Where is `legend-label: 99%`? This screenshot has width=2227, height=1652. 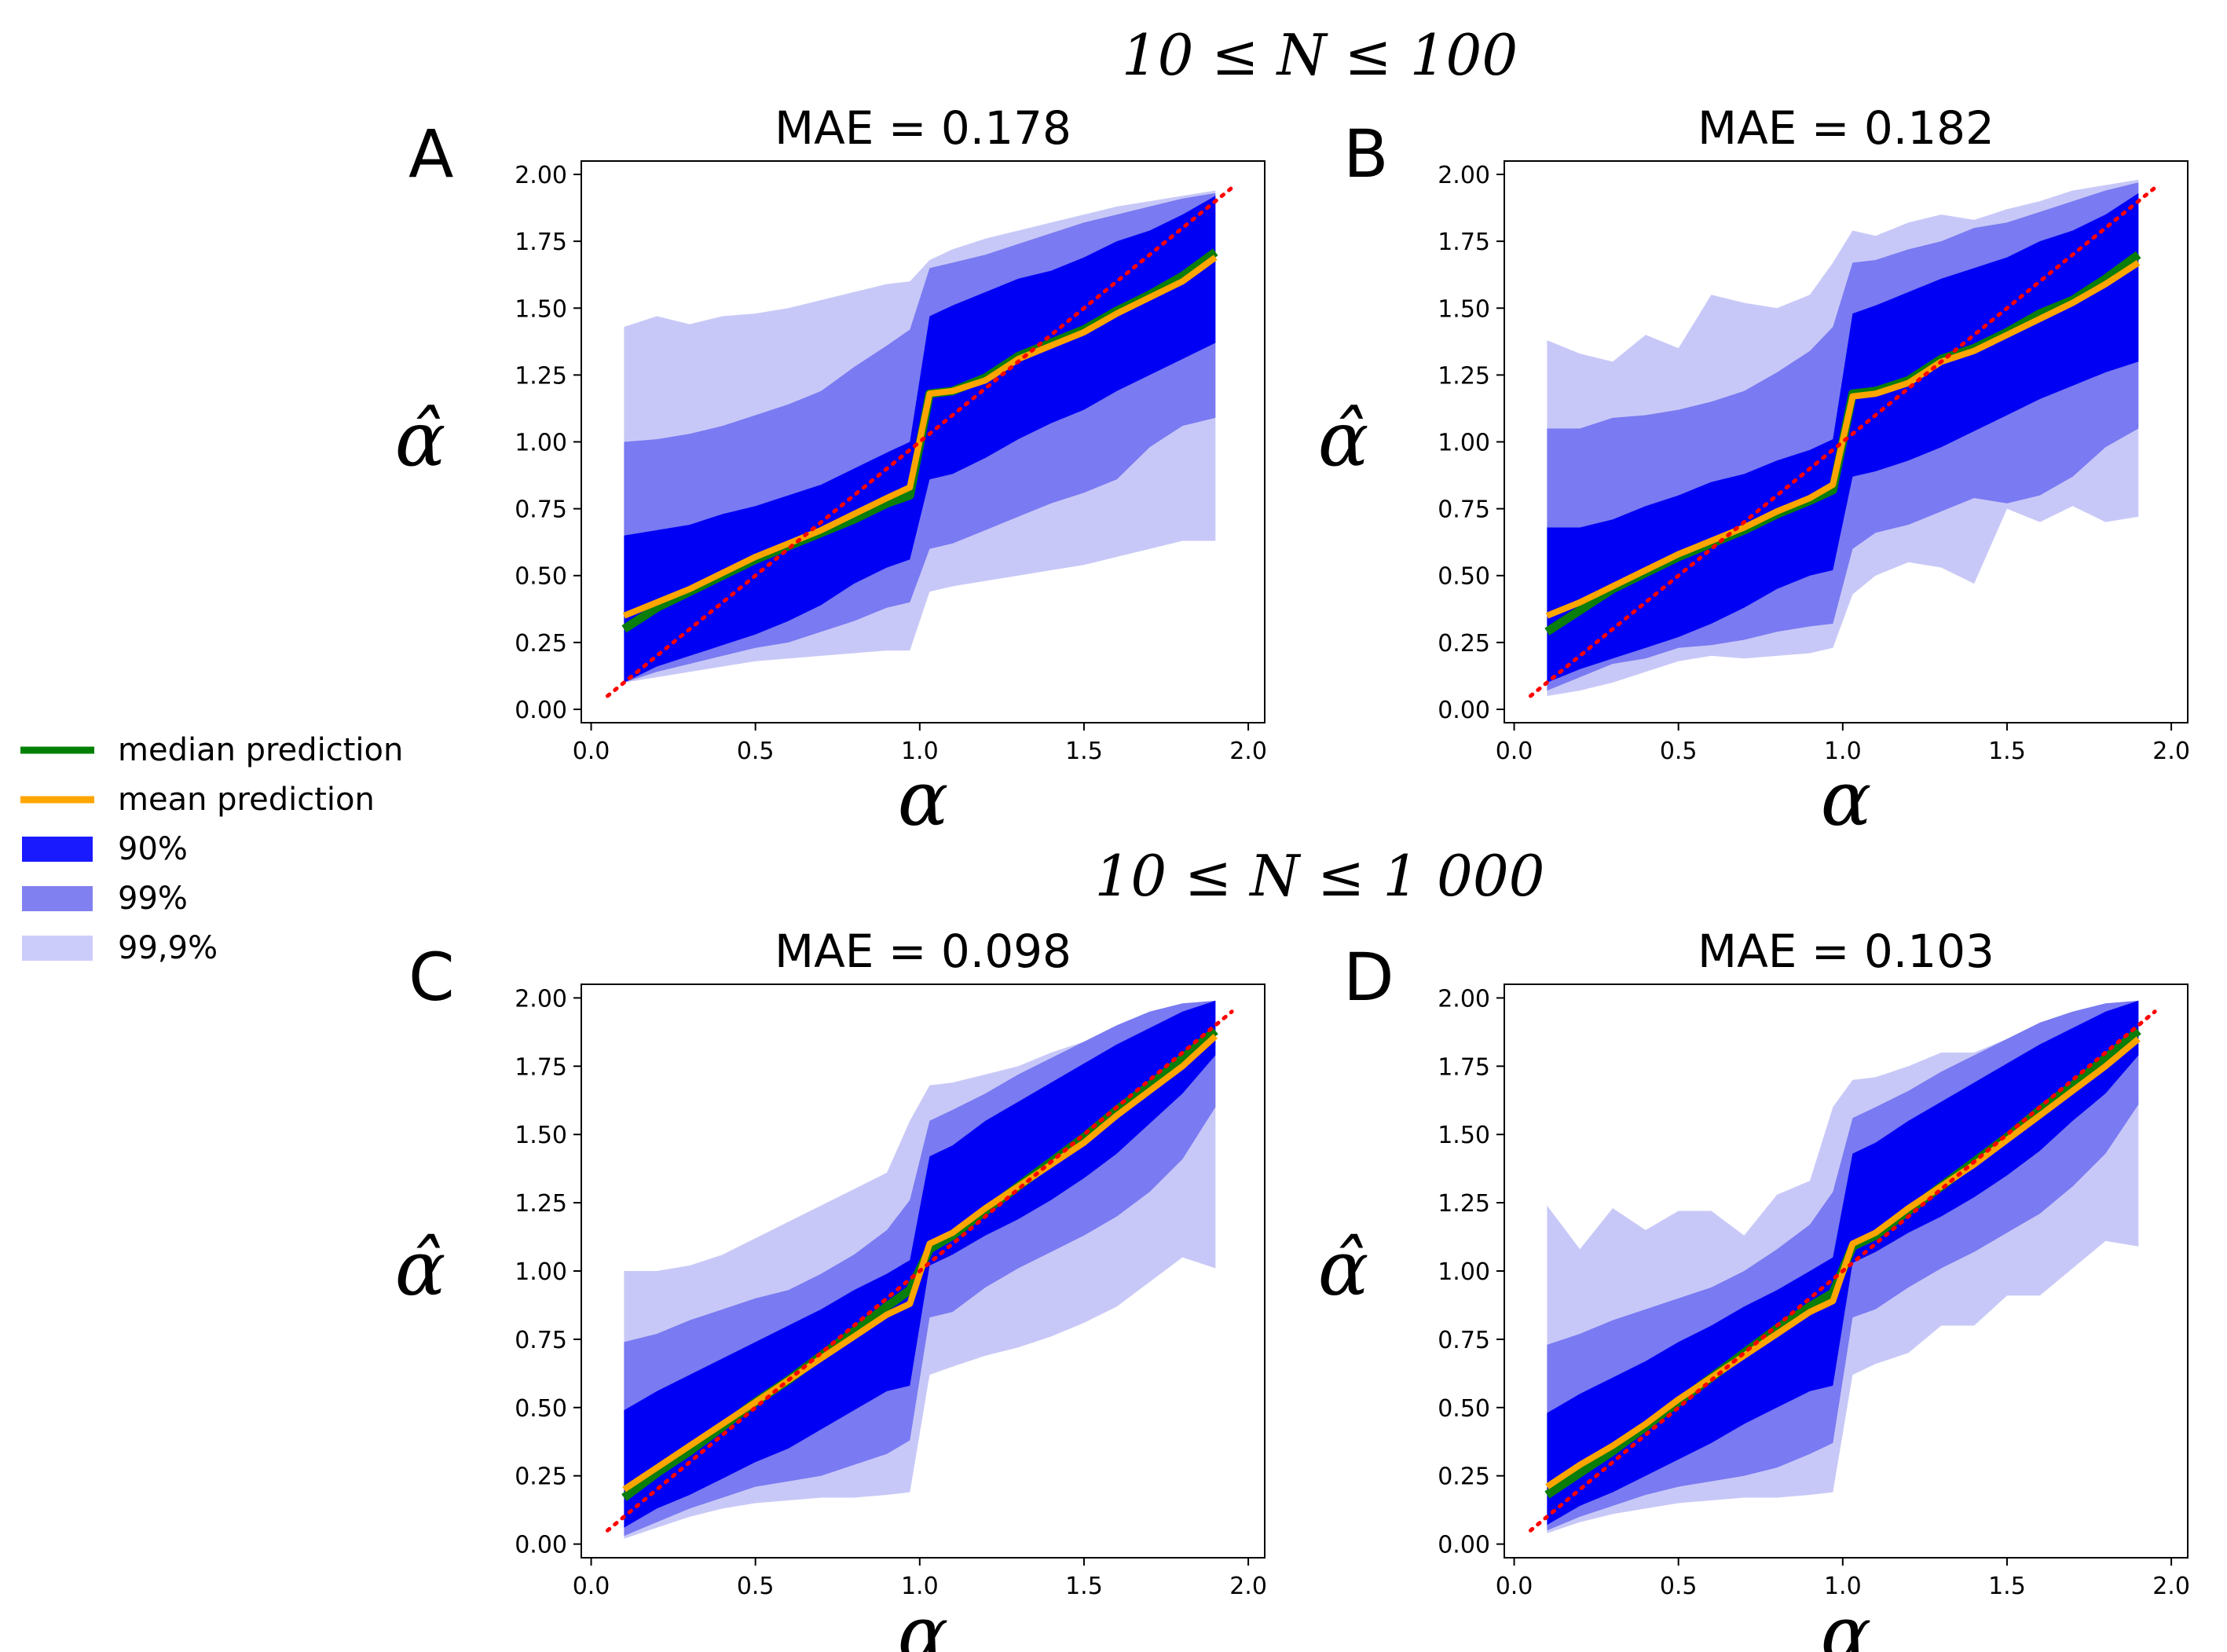
legend-label: 99% is located at coordinates (153, 899).